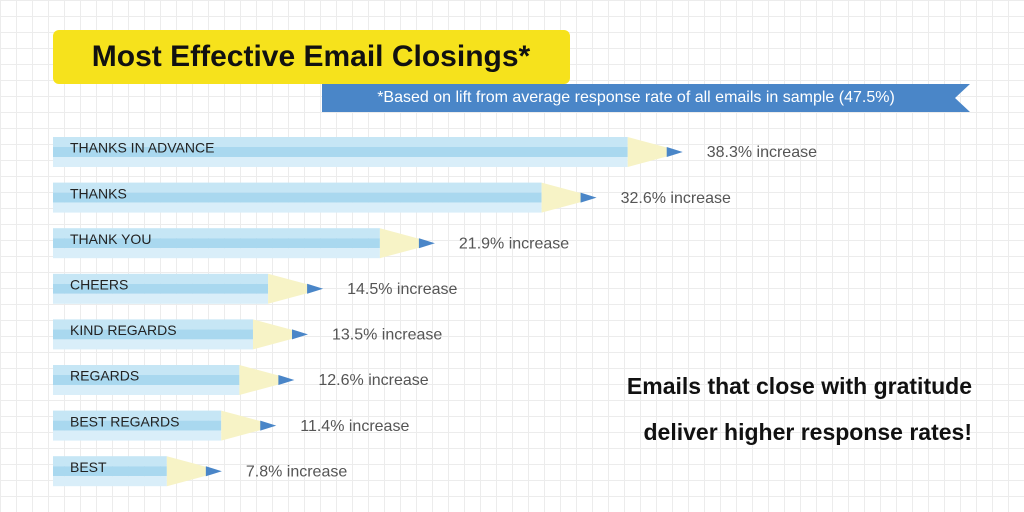 This screenshot has height=512, width=1024. What do you see at coordinates (99, 285) in the screenshot?
I see `category-label: CHEERS` at bounding box center [99, 285].